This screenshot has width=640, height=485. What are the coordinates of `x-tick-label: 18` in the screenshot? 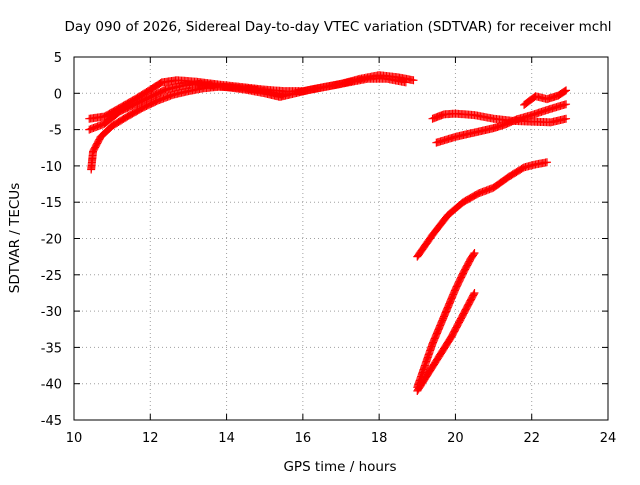 It's located at (379, 438).